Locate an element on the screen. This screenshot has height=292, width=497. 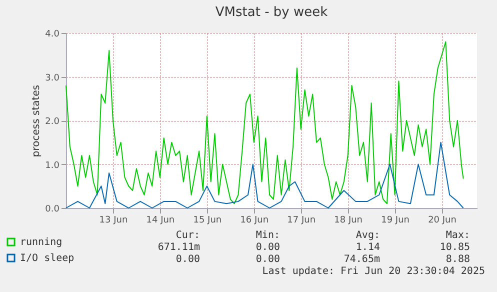
y-tick-label: 3.0 is located at coordinates (52, 78).